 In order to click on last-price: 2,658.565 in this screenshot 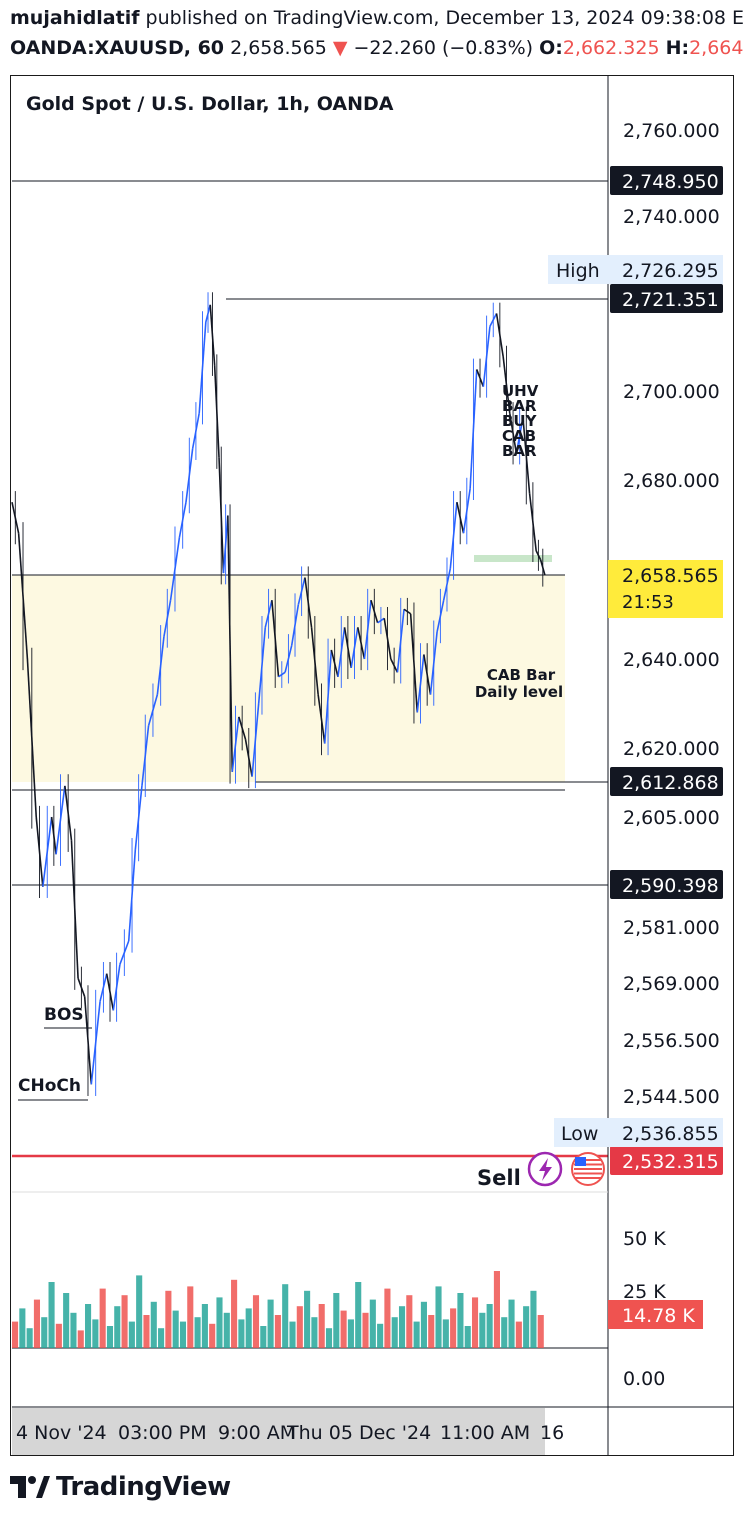, I will do `click(278, 48)`.